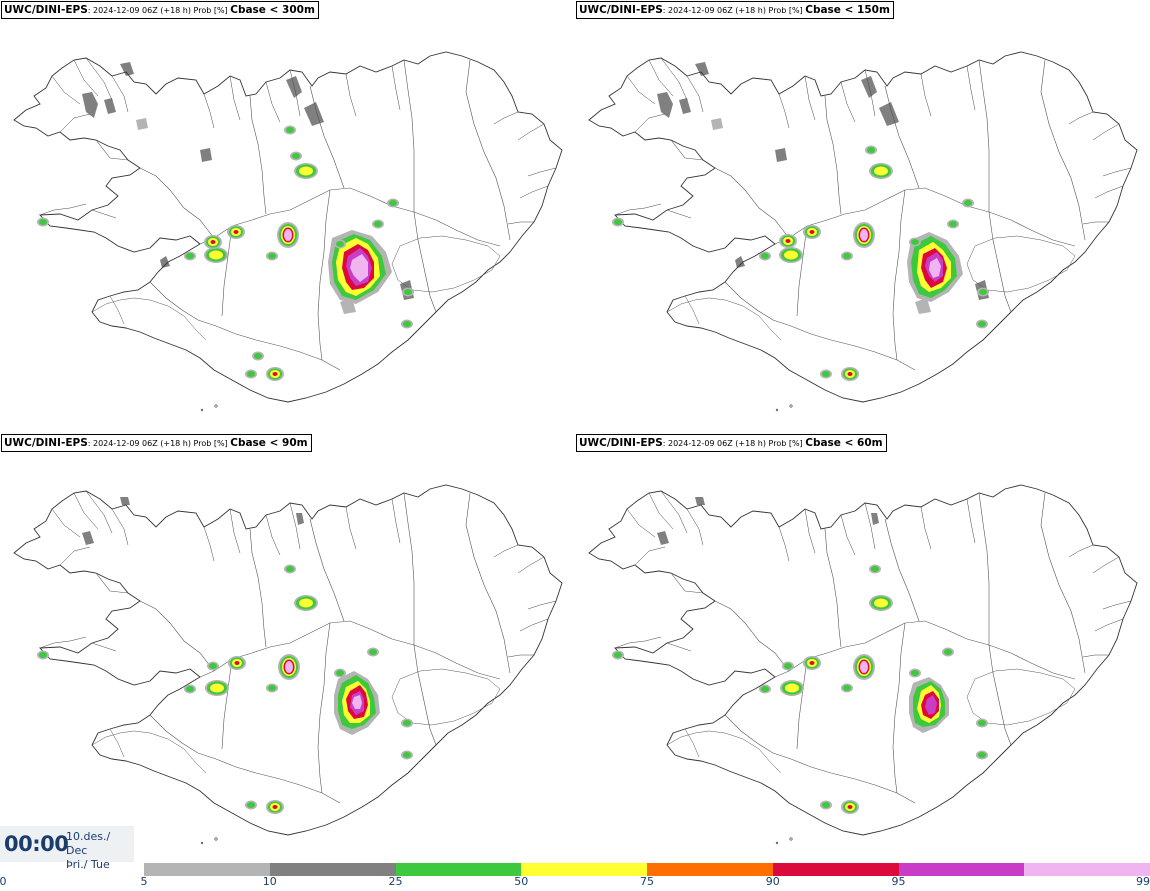  I want to click on valid-date-line-1: 10.des./ Dec, so click(88, 843).